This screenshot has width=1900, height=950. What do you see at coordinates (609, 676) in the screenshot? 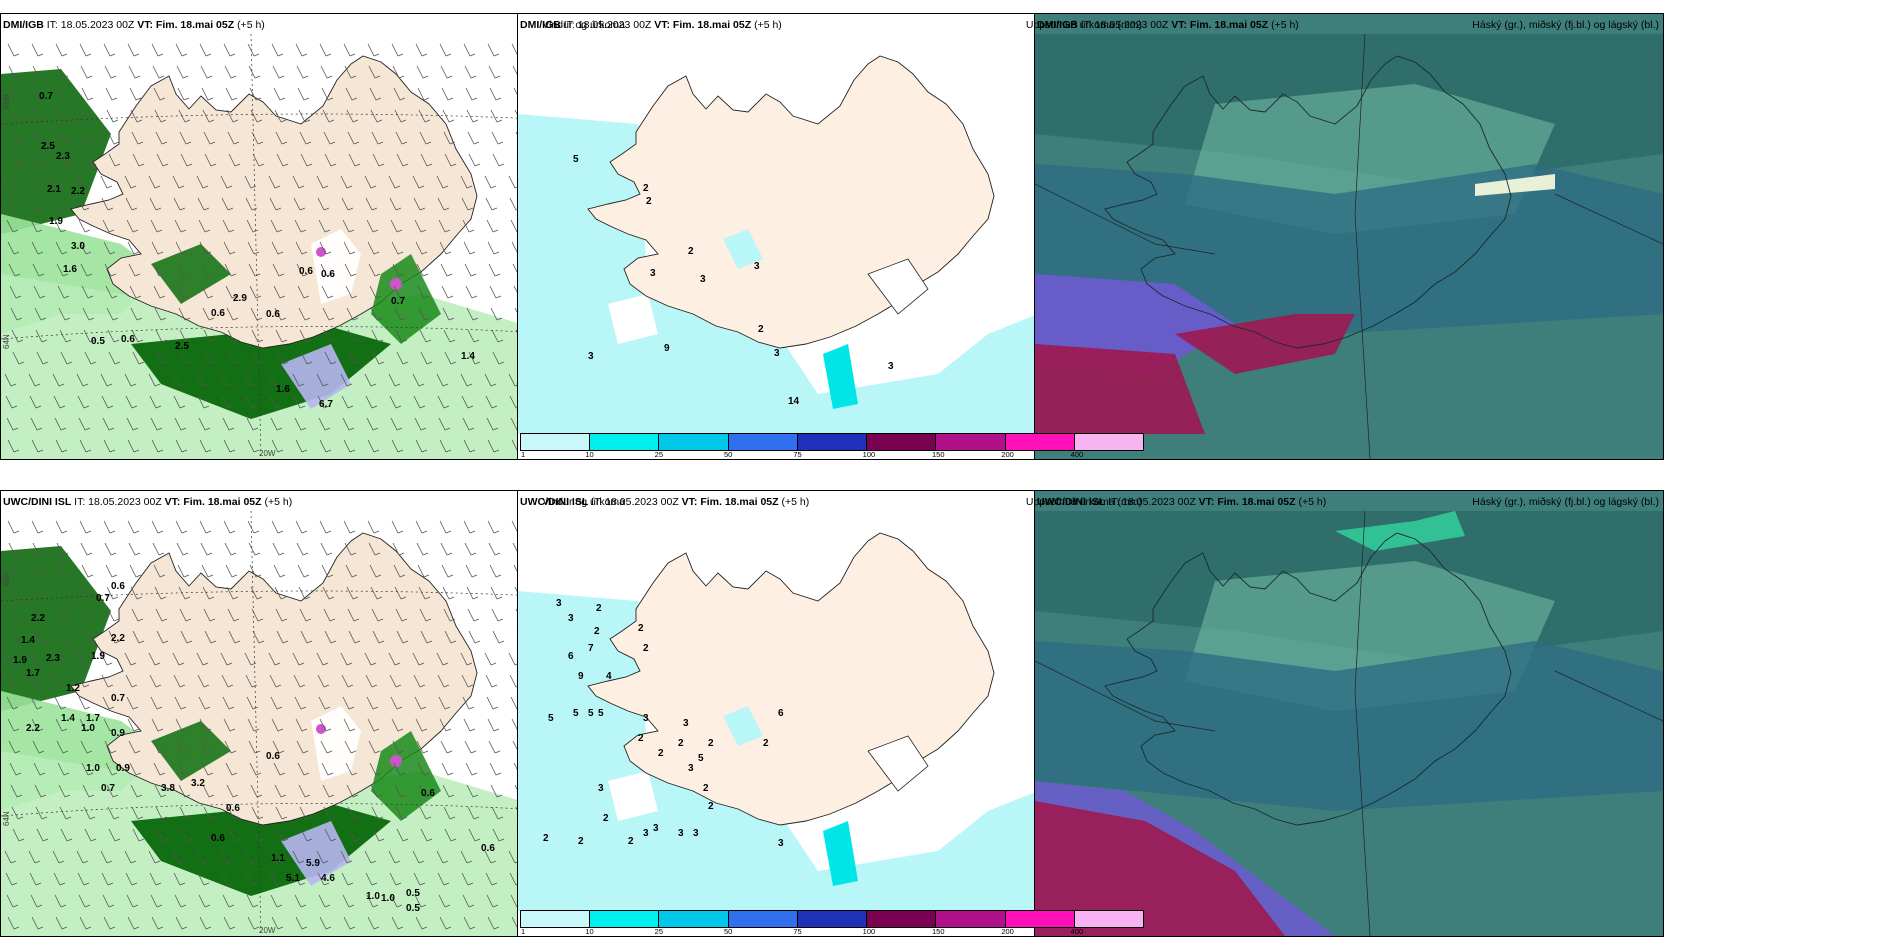
I see `precip-value-label: 4` at bounding box center [609, 676].